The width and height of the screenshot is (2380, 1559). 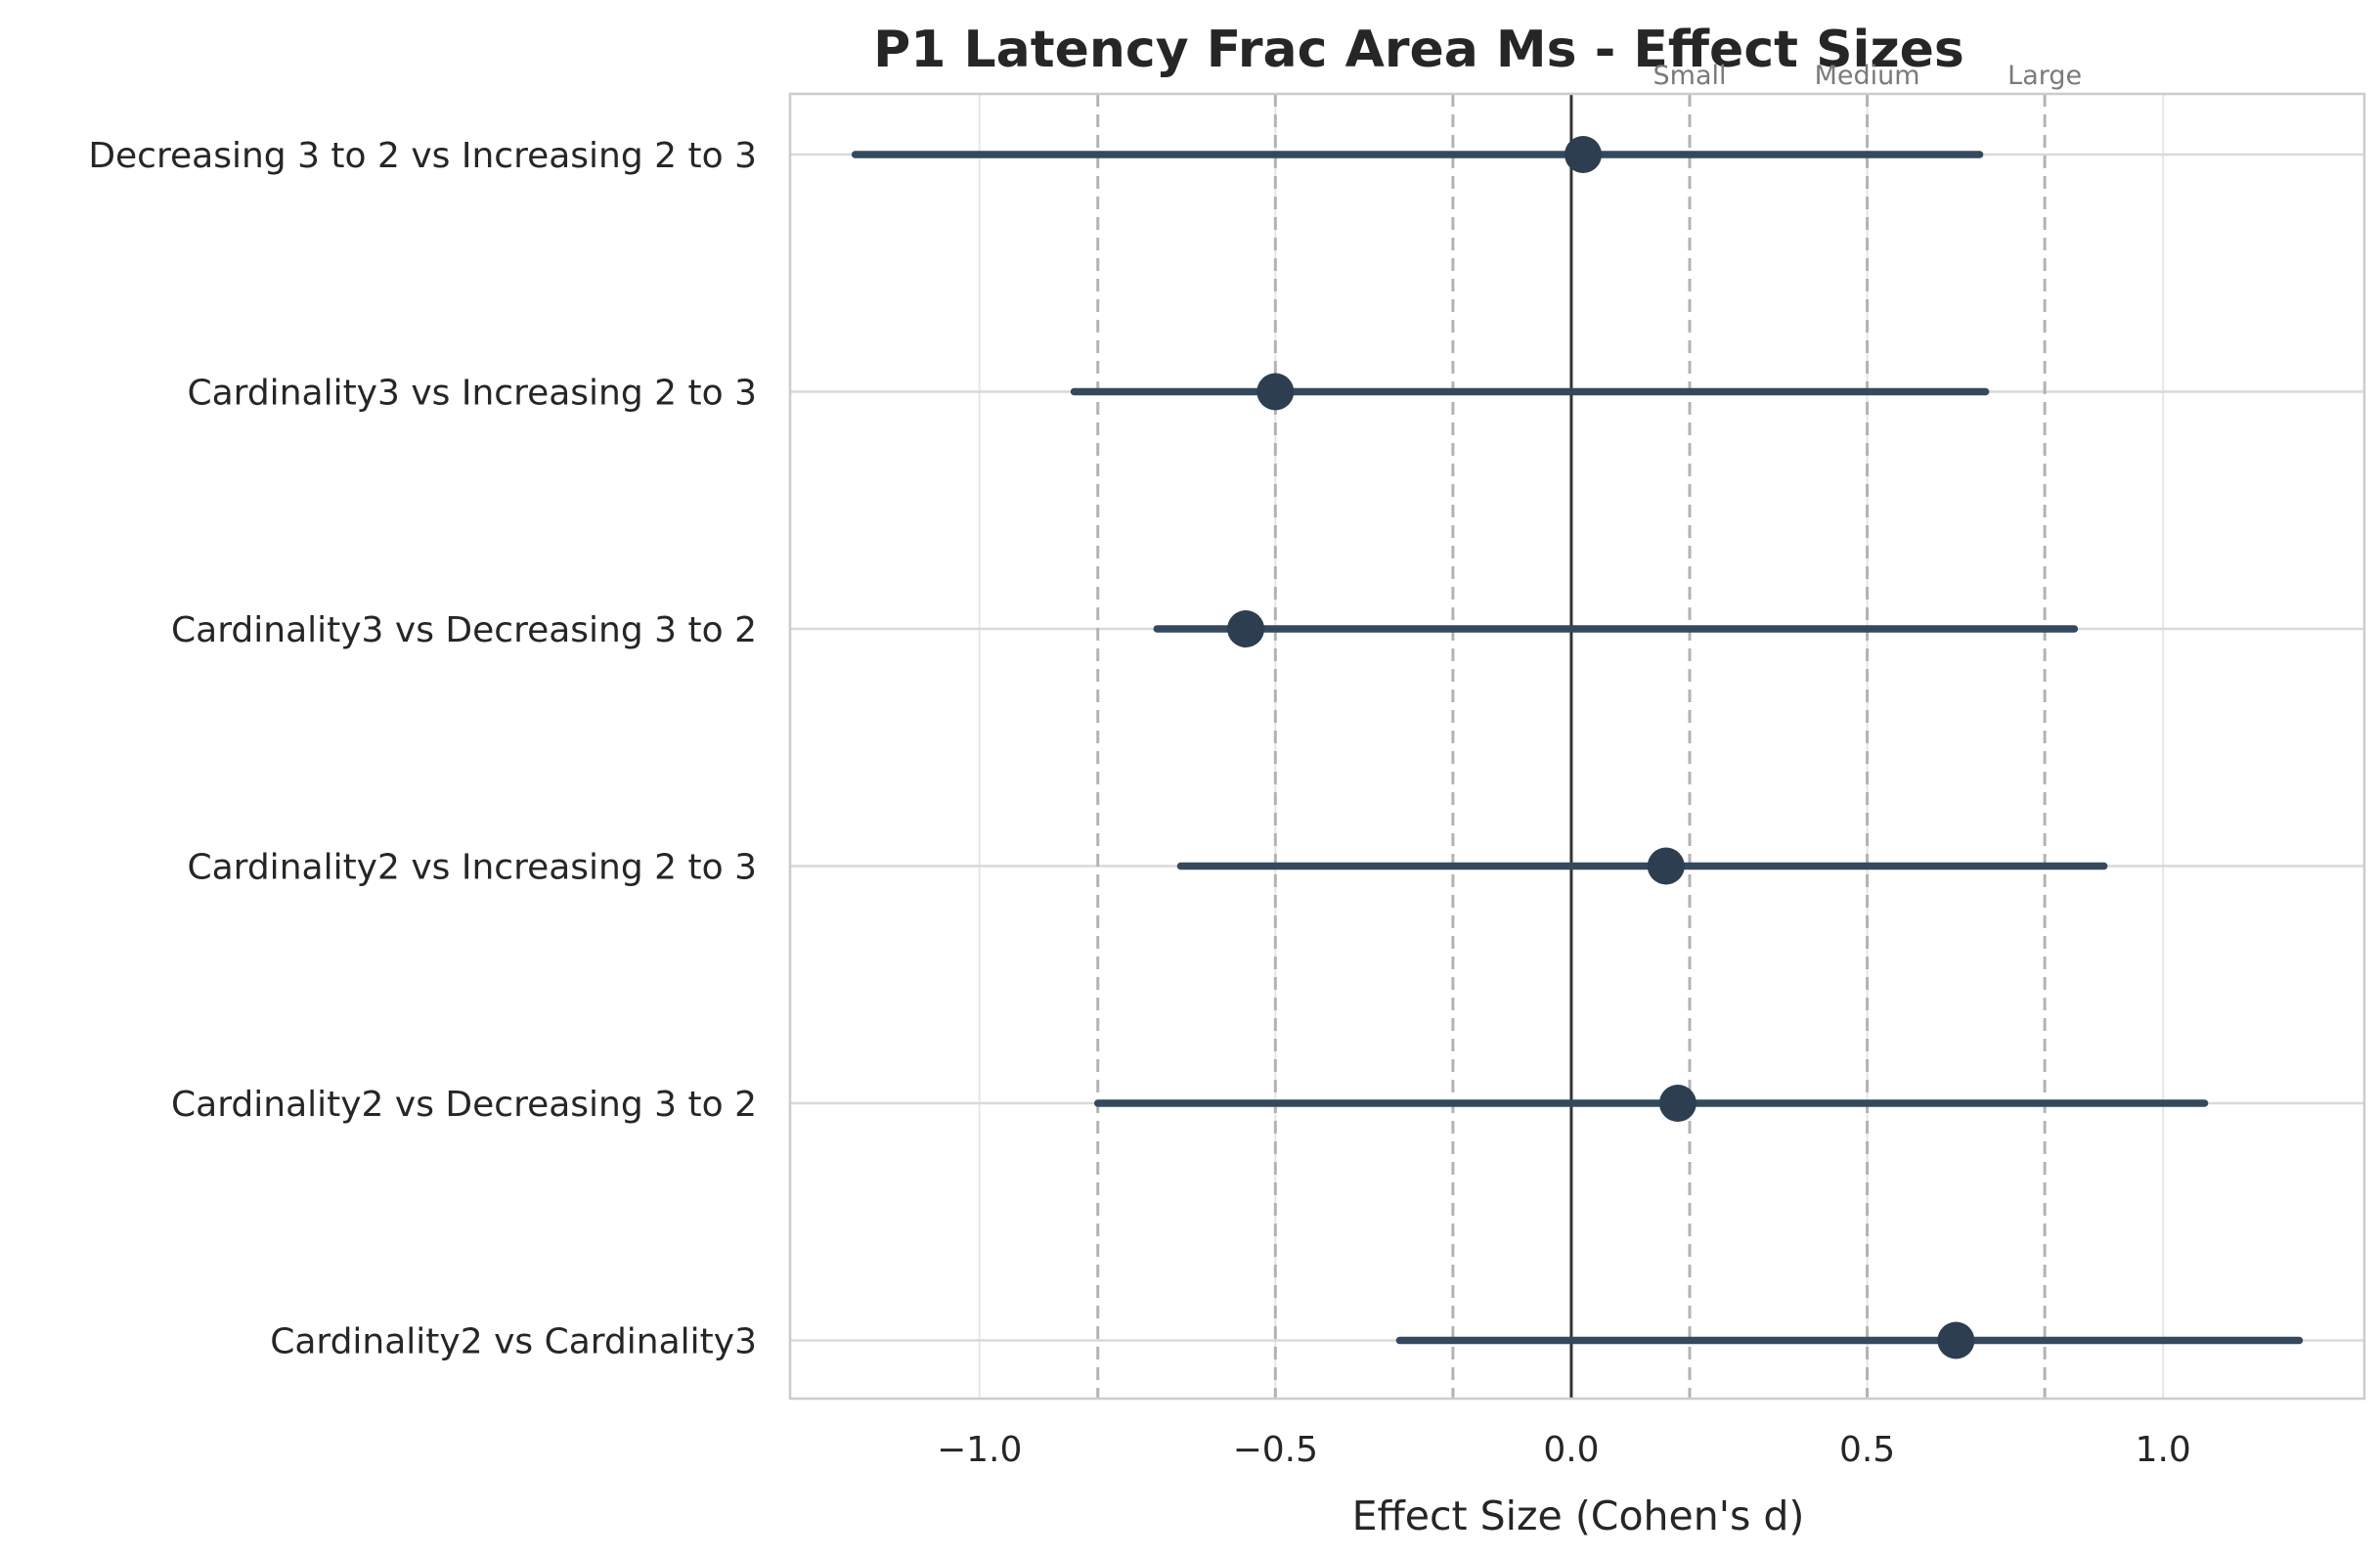 I want to click on x-axis-label: Effect Size (Cohen's d), so click(x=1578, y=1515).